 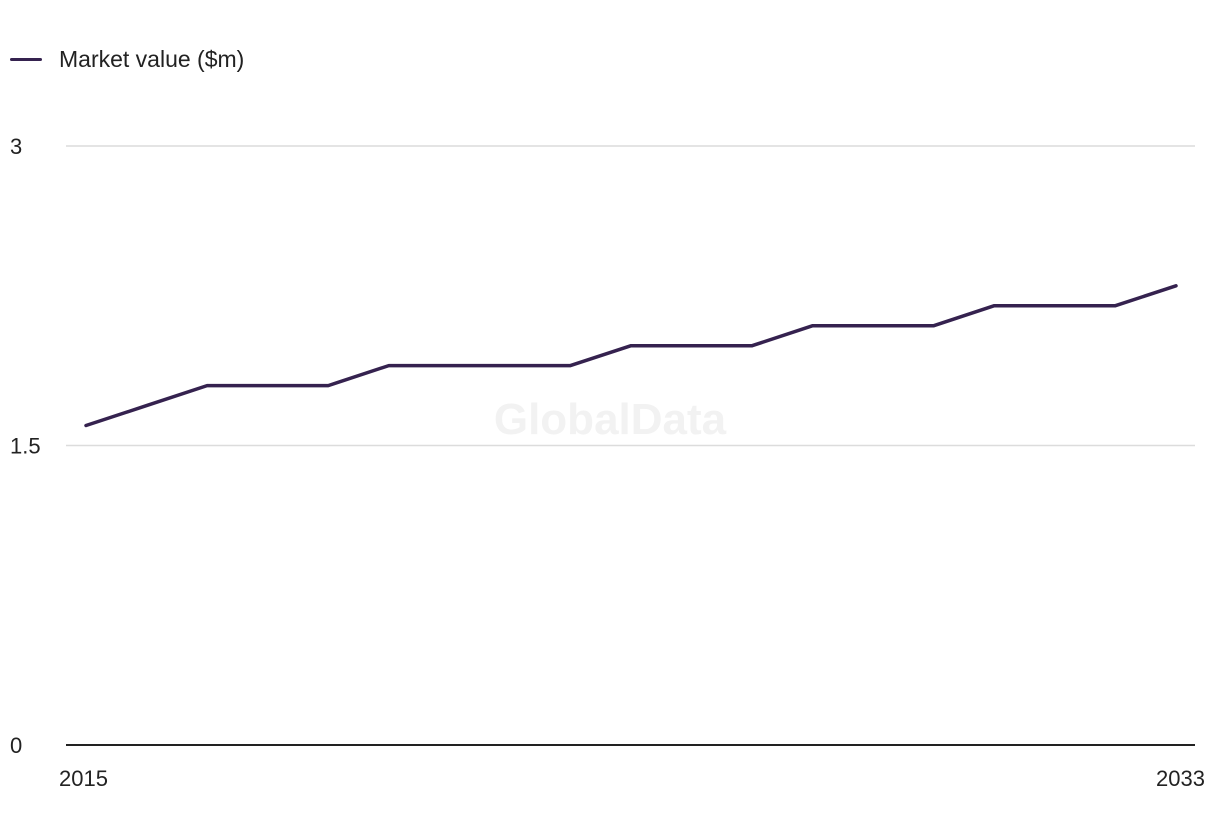 I want to click on watermark: GlobalData, so click(x=610, y=419).